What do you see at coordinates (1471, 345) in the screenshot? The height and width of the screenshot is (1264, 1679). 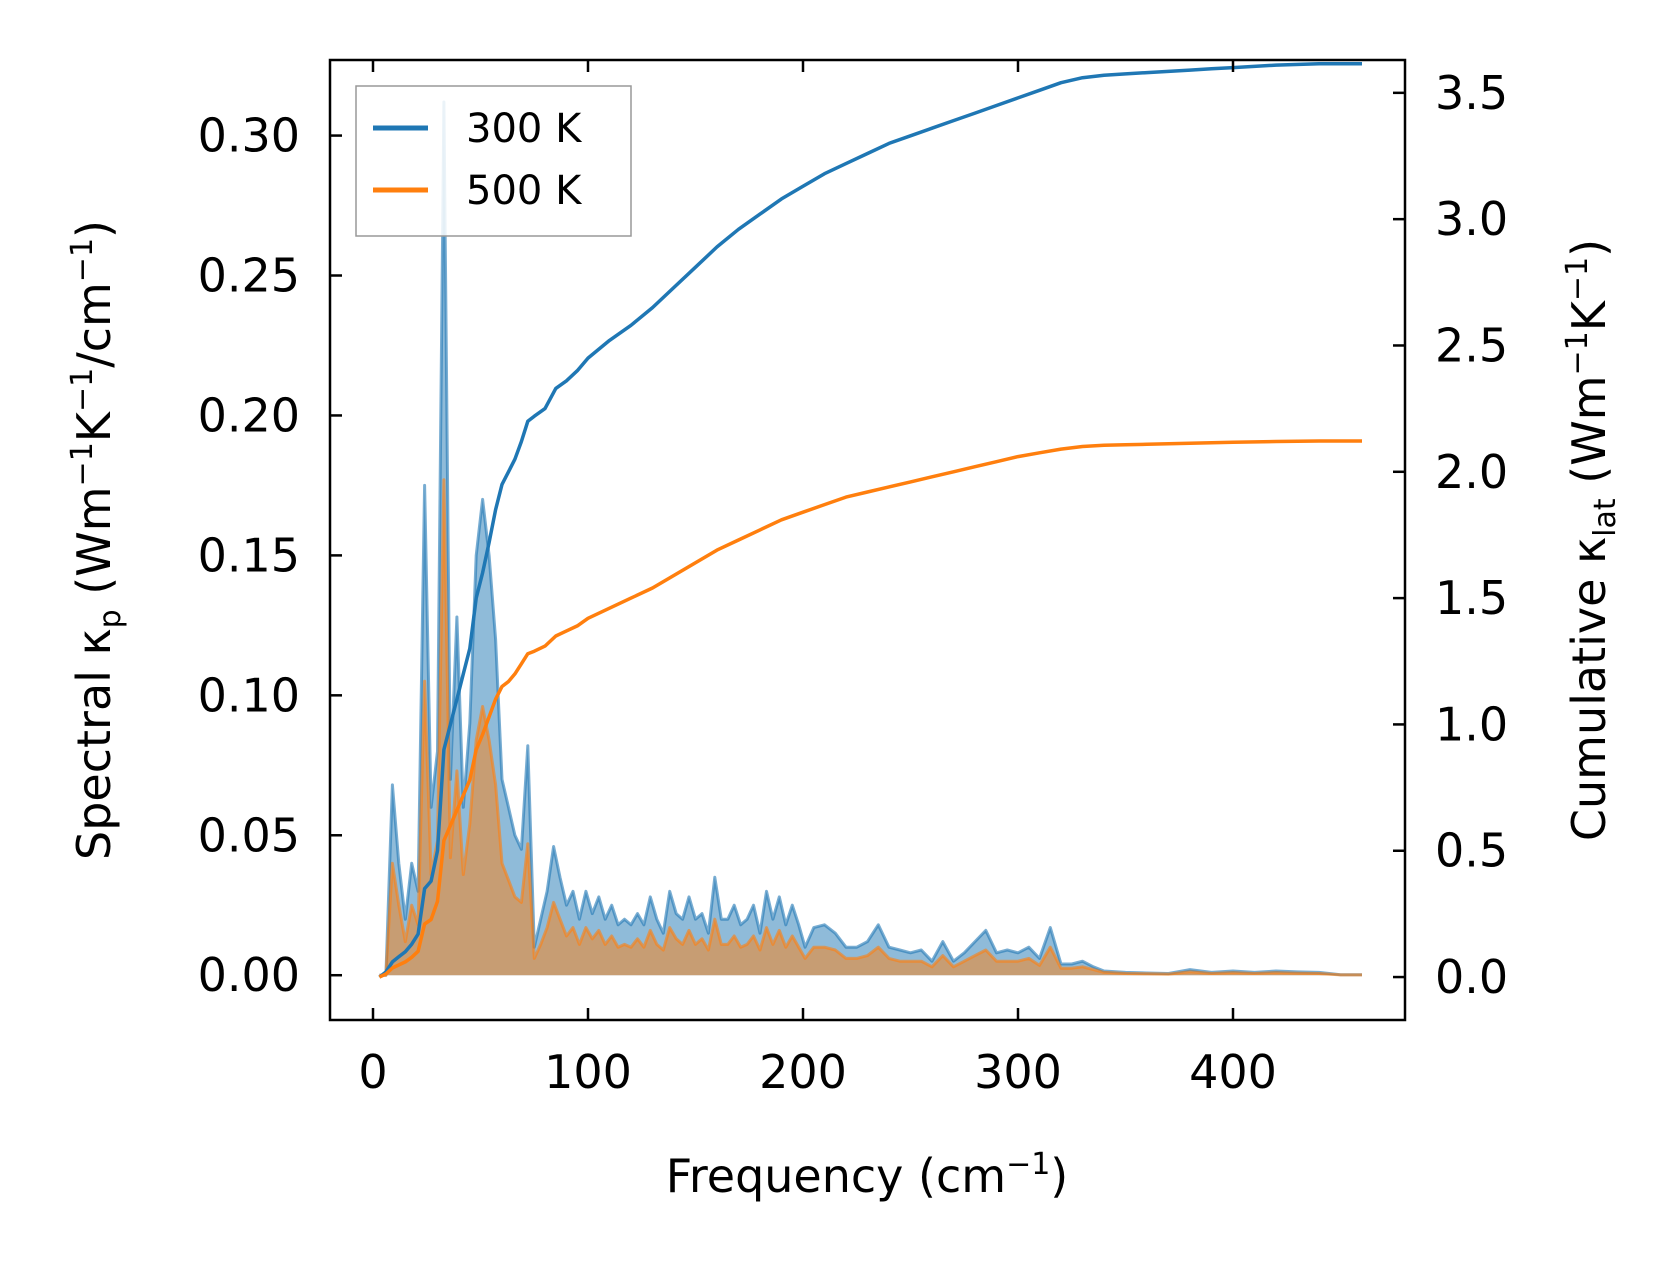 I see `y-right-tick-label: 2.5` at bounding box center [1471, 345].